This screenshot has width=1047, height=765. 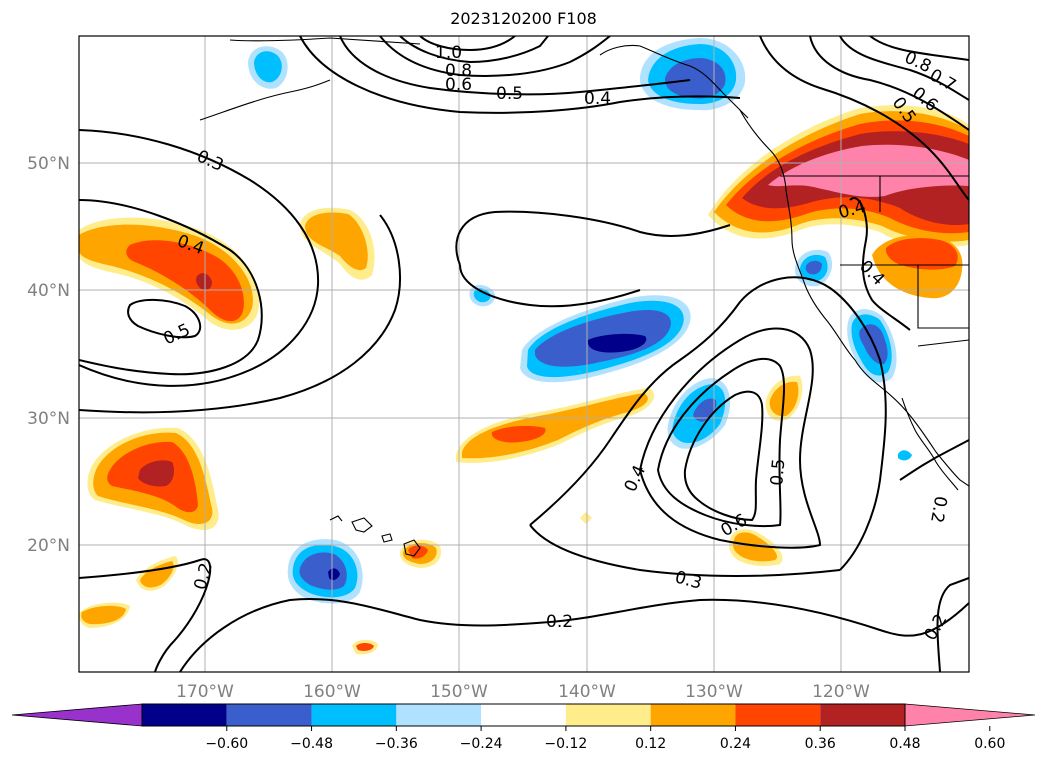 What do you see at coordinates (605, 339) in the screenshot?
I see `shade-central-pacific-negative` at bounding box center [605, 339].